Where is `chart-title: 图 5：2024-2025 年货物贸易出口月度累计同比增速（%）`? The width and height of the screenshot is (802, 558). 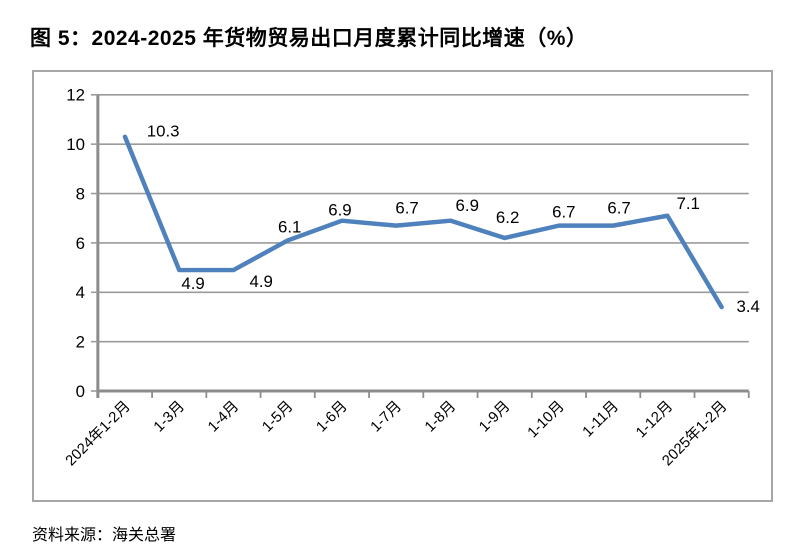
chart-title: 图 5：2024-2025 年货物贸易出口月度累计同比增速（%） is located at coordinates (309, 38).